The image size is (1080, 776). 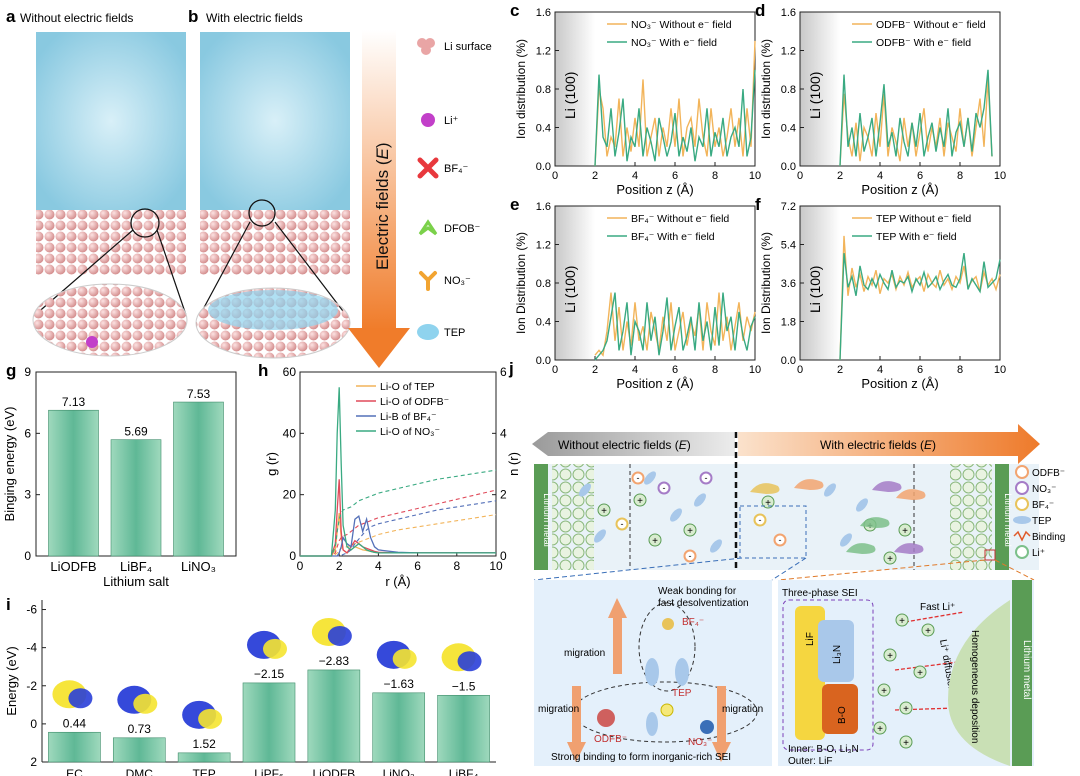 I want to click on x-tick-label: 0, so click(x=300, y=566).